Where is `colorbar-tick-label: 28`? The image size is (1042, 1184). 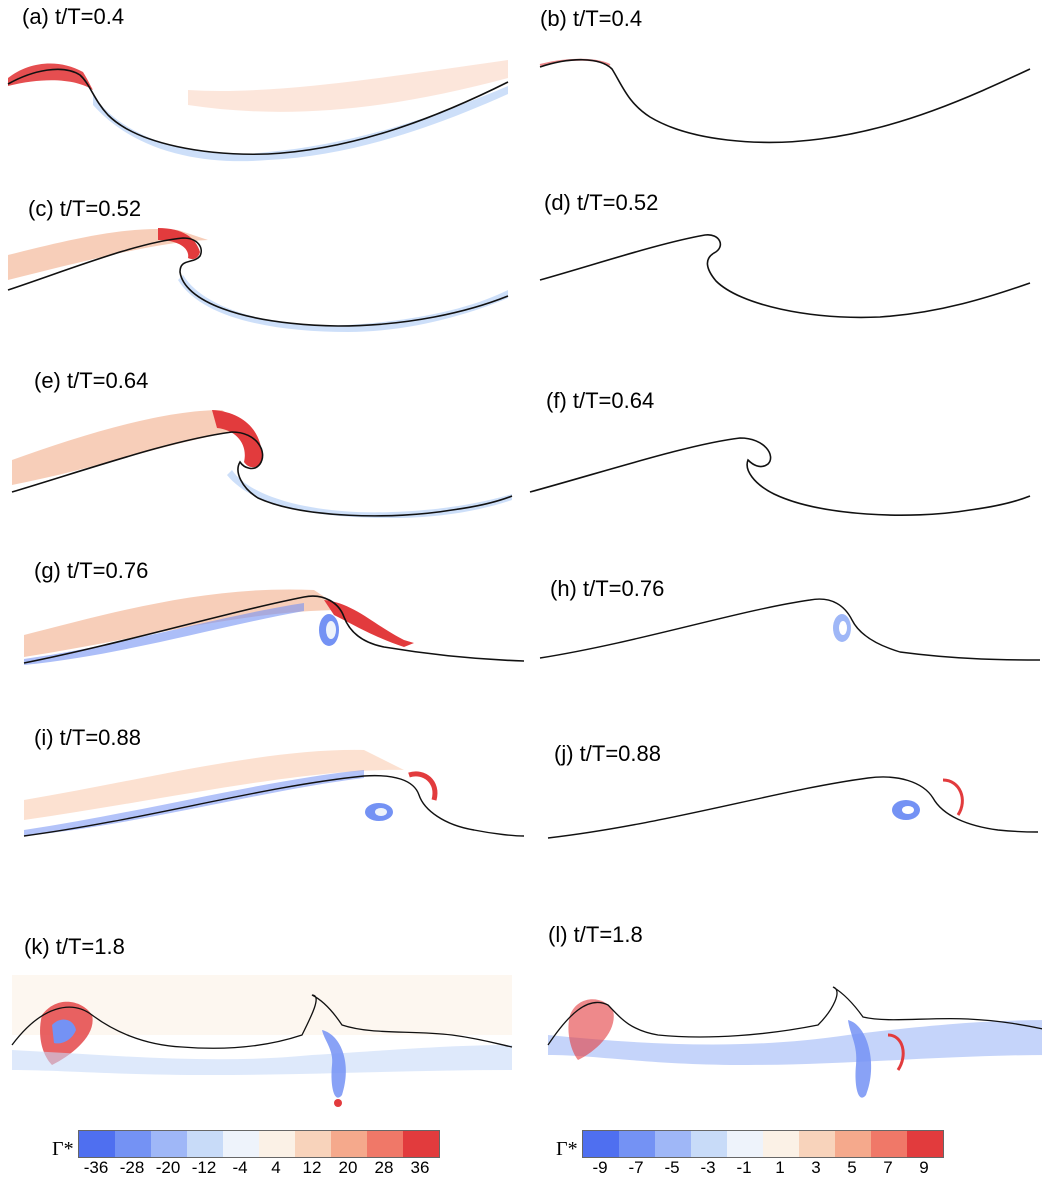
colorbar-tick-label: 28 is located at coordinates (384, 1167).